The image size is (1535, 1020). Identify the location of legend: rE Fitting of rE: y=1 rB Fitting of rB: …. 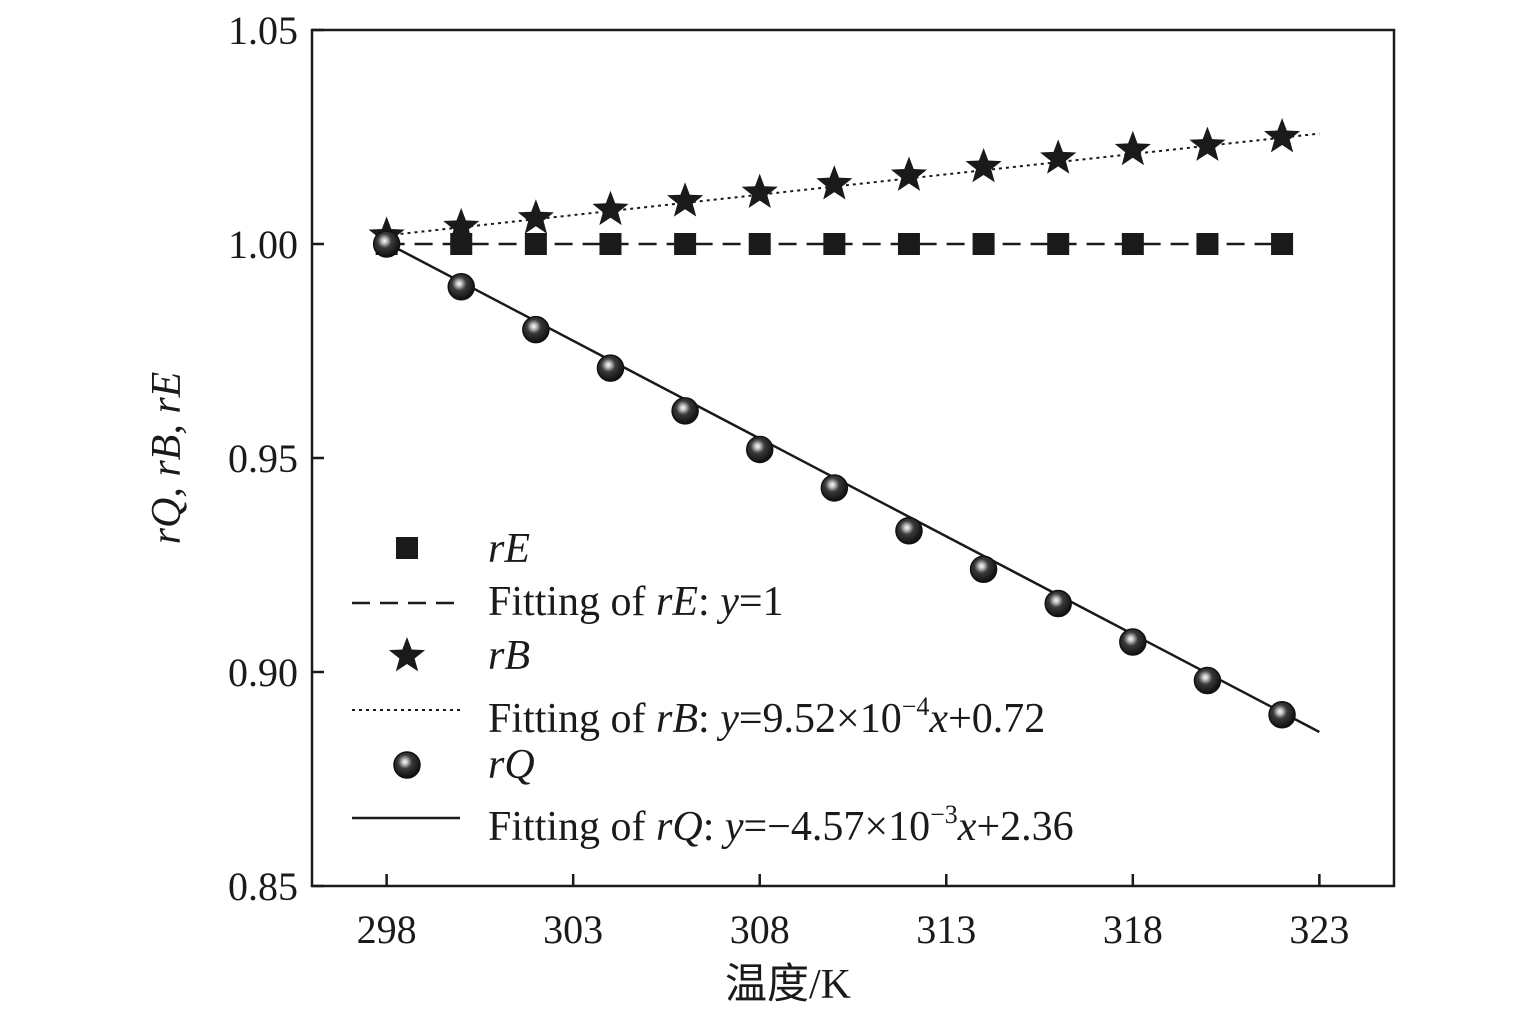
(713, 688).